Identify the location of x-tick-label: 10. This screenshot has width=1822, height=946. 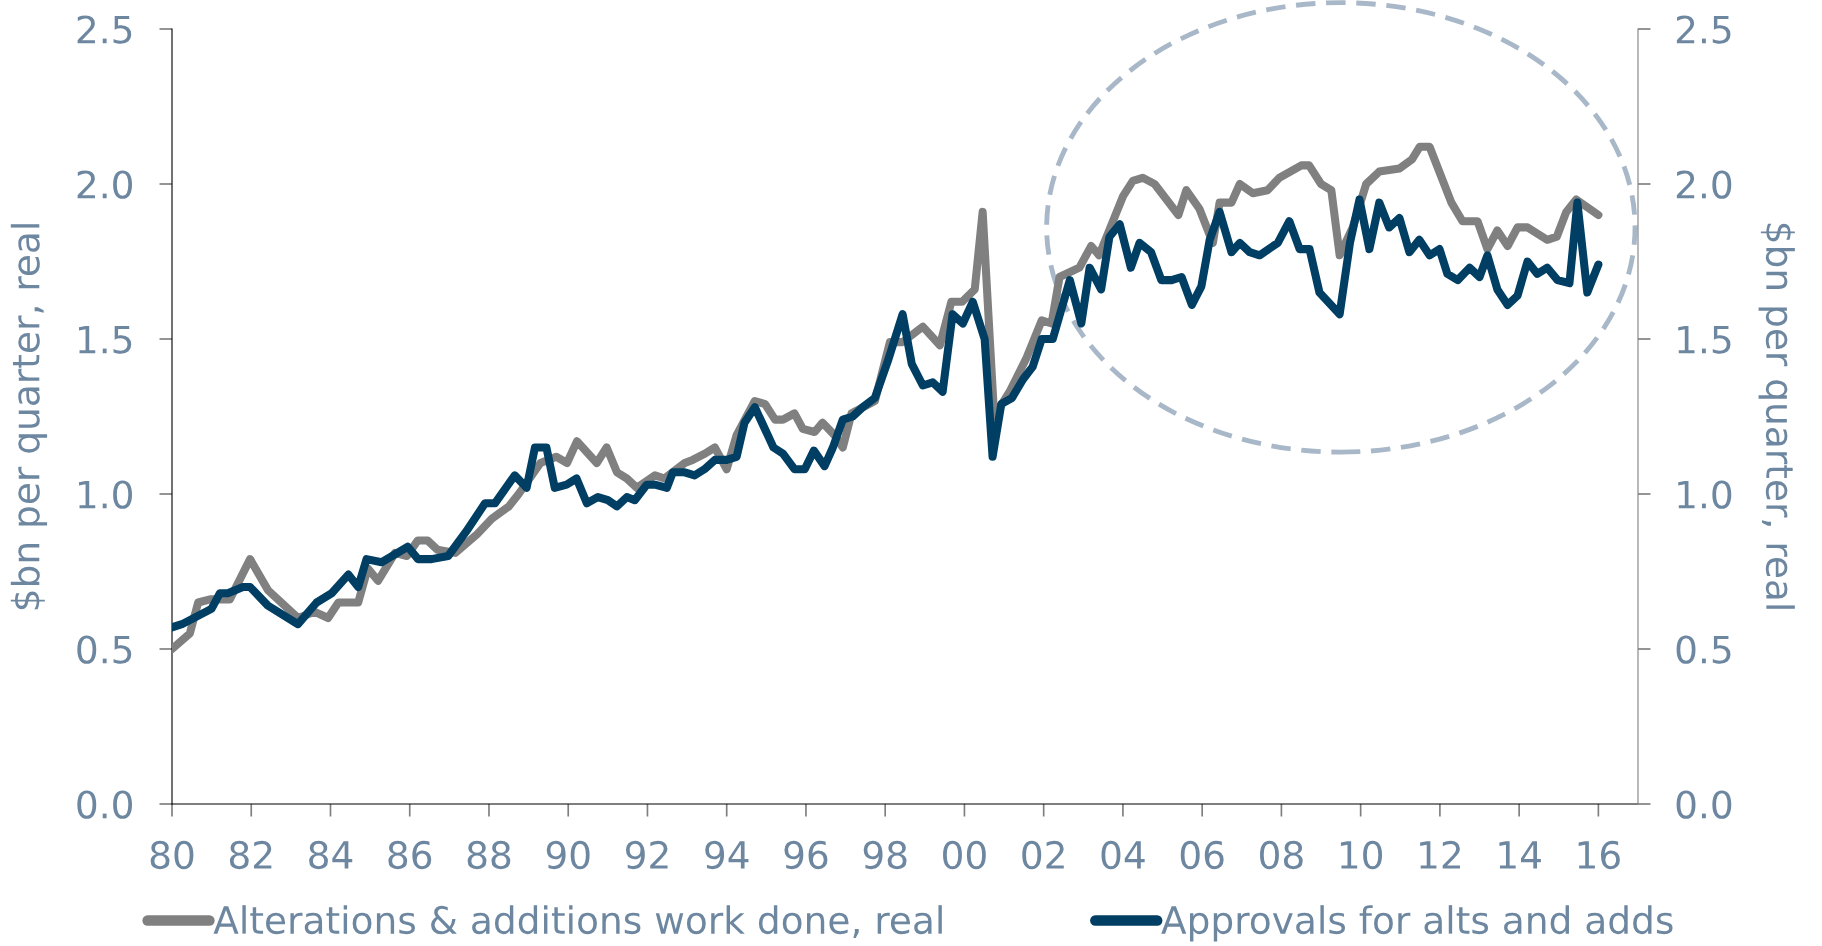
(1361, 855).